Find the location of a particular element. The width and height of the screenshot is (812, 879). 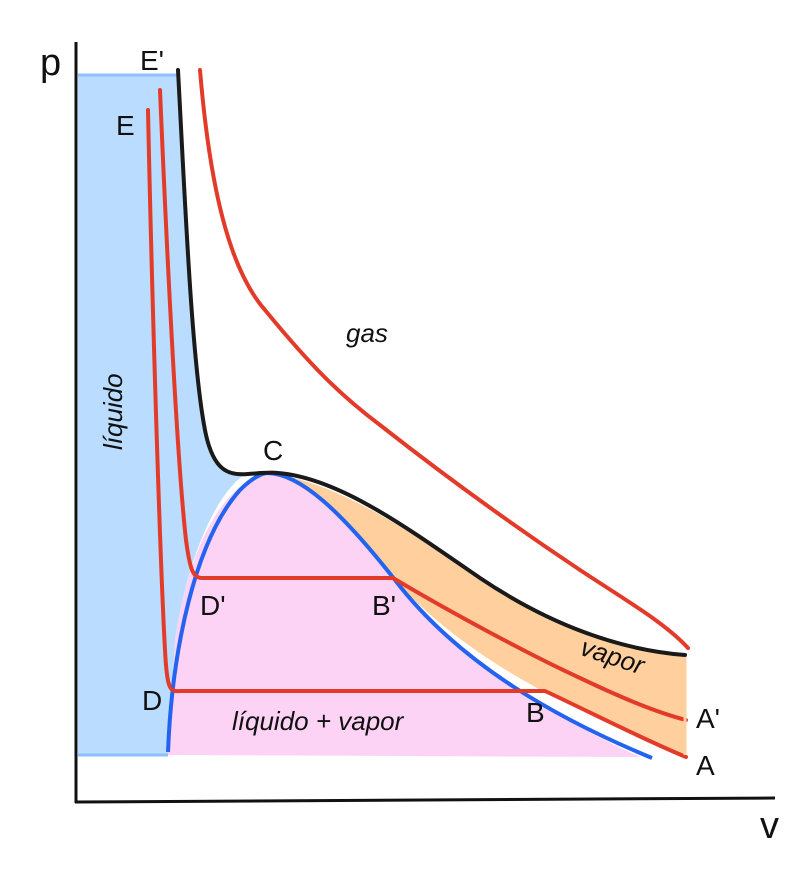

region-label-mixture: líquido + vapor is located at coordinates (318, 721).